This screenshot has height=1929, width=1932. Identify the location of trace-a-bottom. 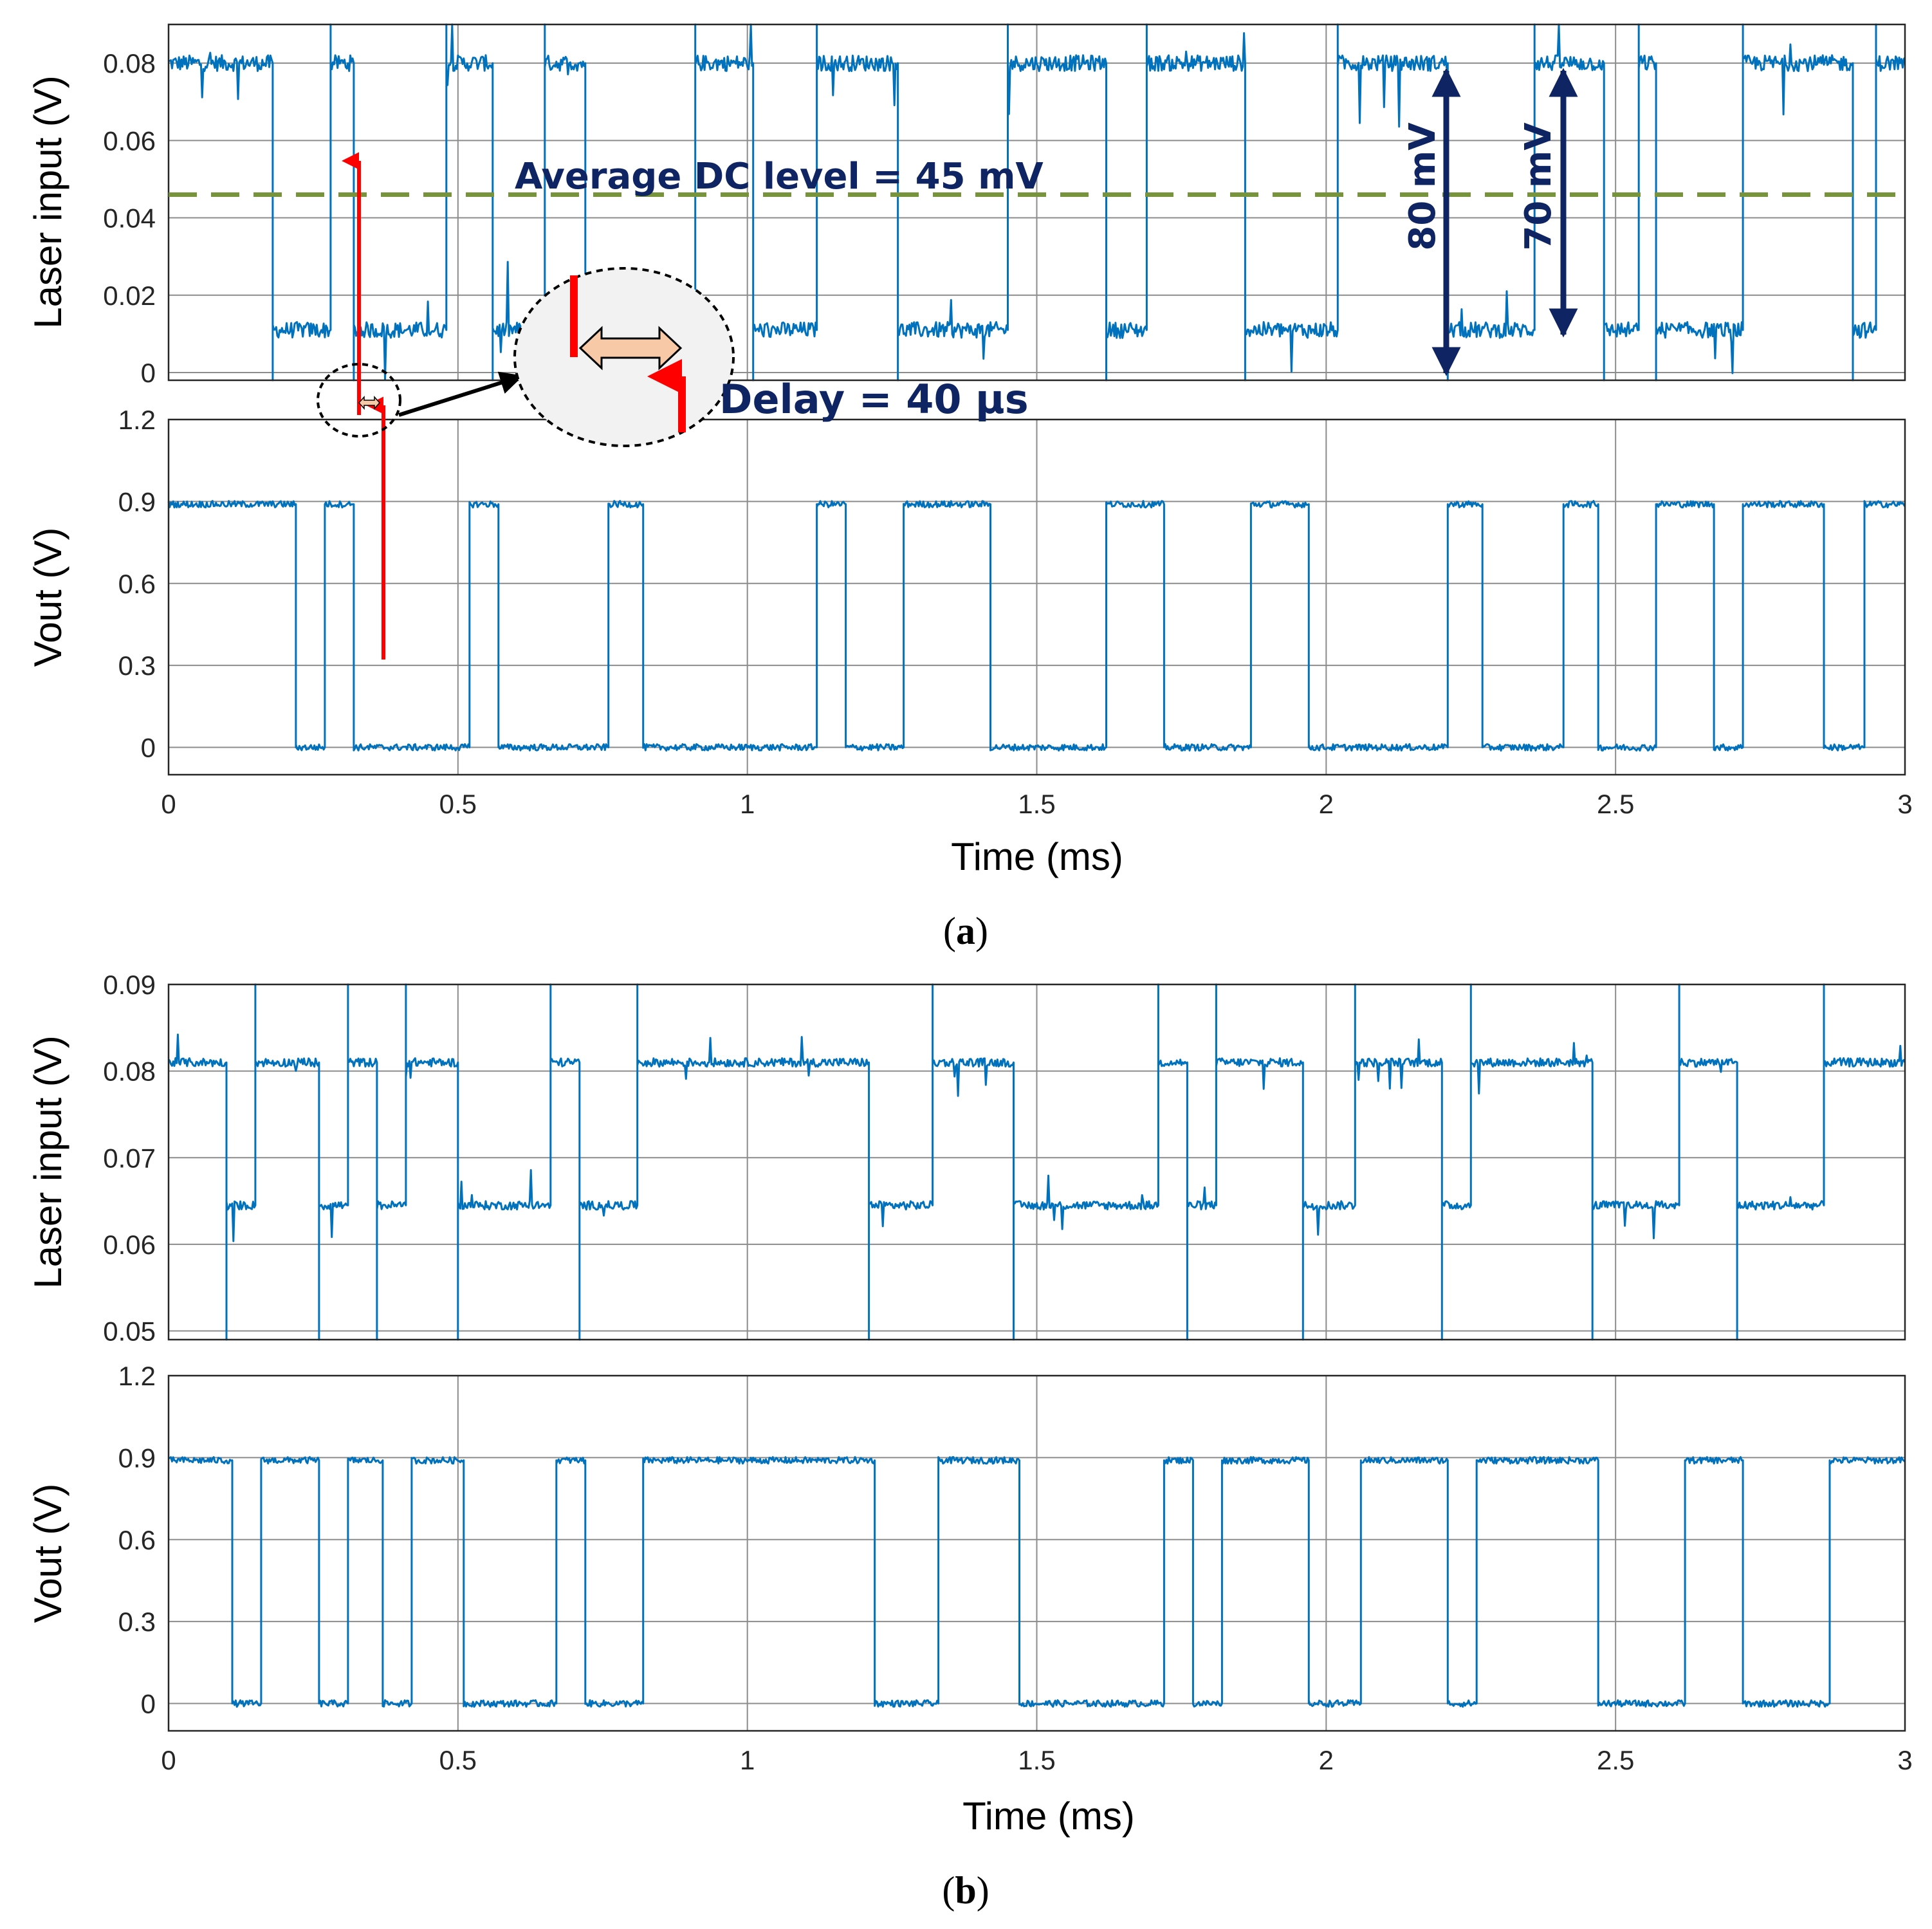
(1036, 626).